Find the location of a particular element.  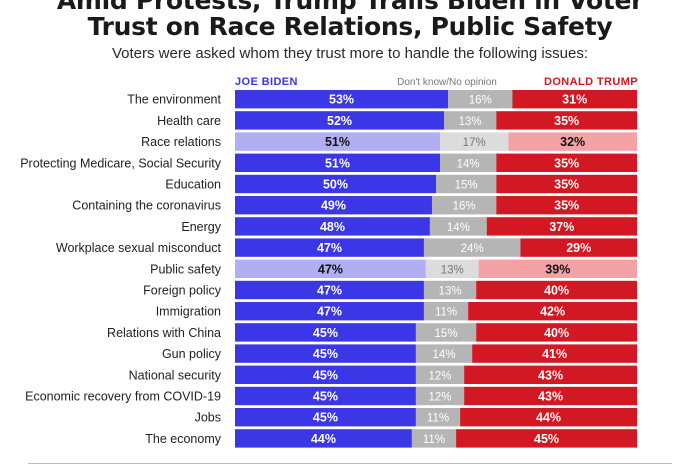

bar-trump-relations-with-china is located at coordinates (556, 332).